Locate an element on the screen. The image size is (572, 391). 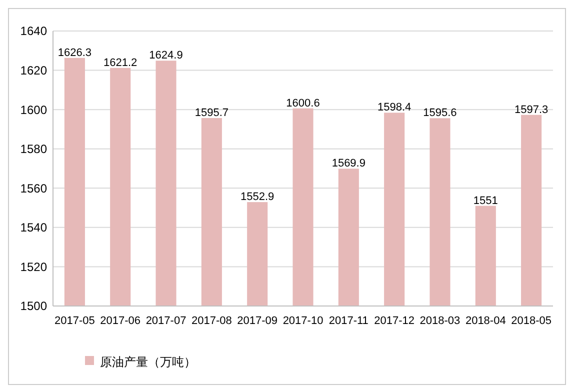
x-tick-label: 2017-12 is located at coordinates (394, 321).